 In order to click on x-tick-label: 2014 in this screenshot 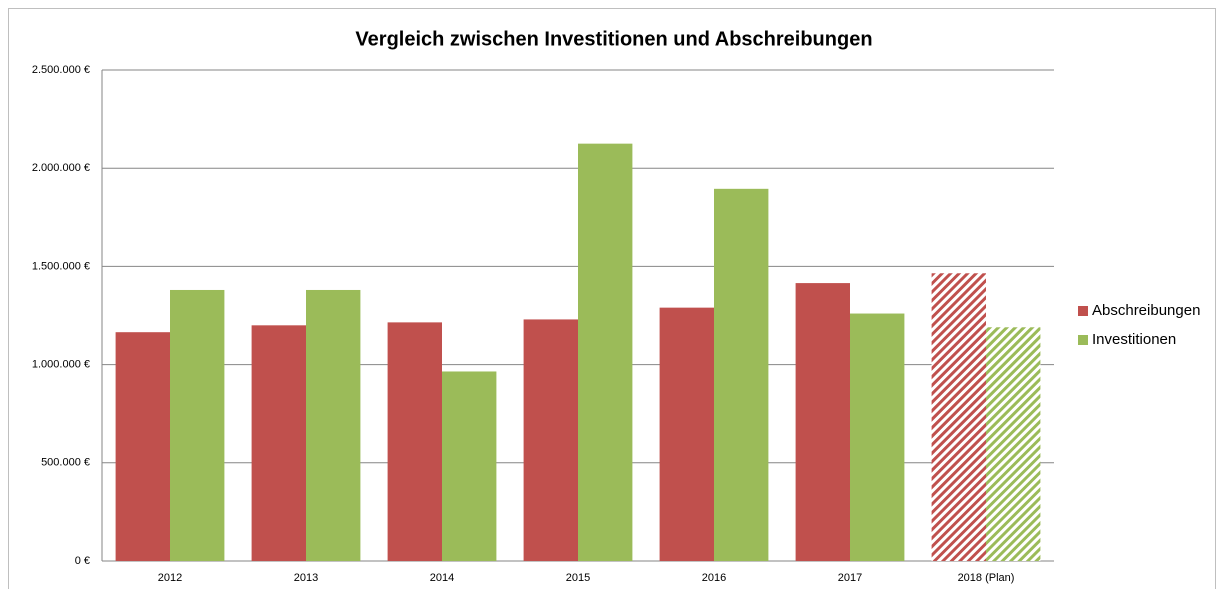, I will do `click(442, 578)`.